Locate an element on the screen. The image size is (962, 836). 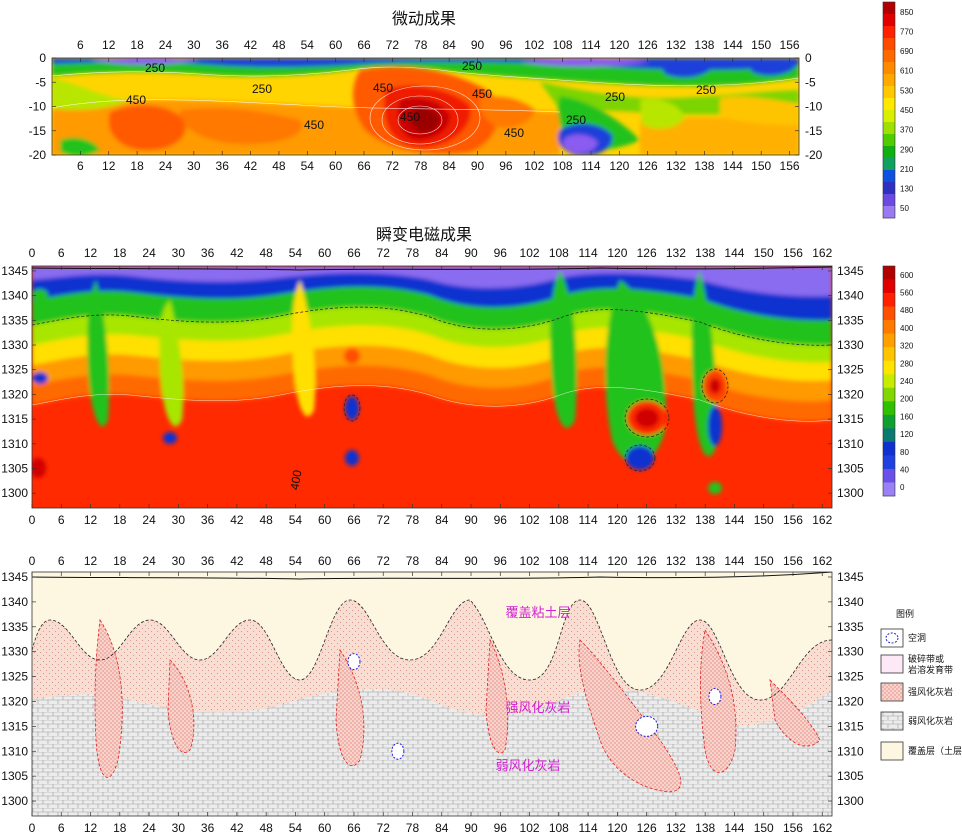
legend-item-fracture: 破碎带或 岩溶发育带 is located at coordinates (916, 664).